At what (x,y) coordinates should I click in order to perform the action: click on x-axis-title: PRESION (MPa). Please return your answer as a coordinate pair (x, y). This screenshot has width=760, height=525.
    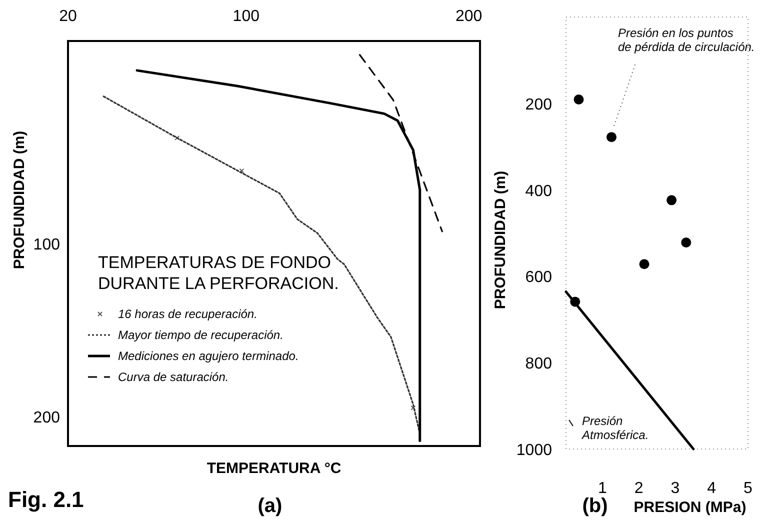
    Looking at the image, I should click on (690, 507).